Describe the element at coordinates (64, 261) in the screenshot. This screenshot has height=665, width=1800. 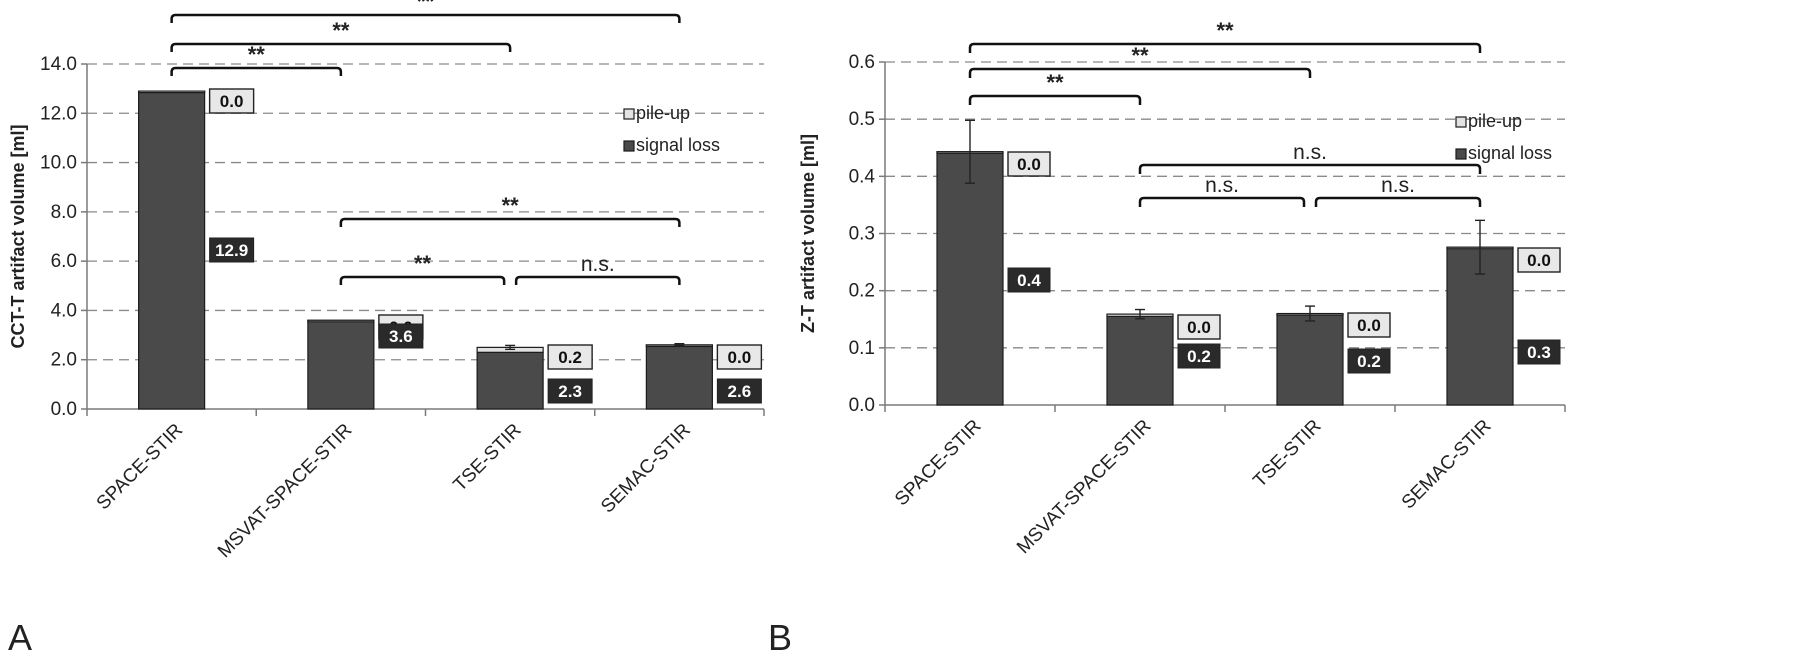
I see `y-tick-label: 6.0` at that location.